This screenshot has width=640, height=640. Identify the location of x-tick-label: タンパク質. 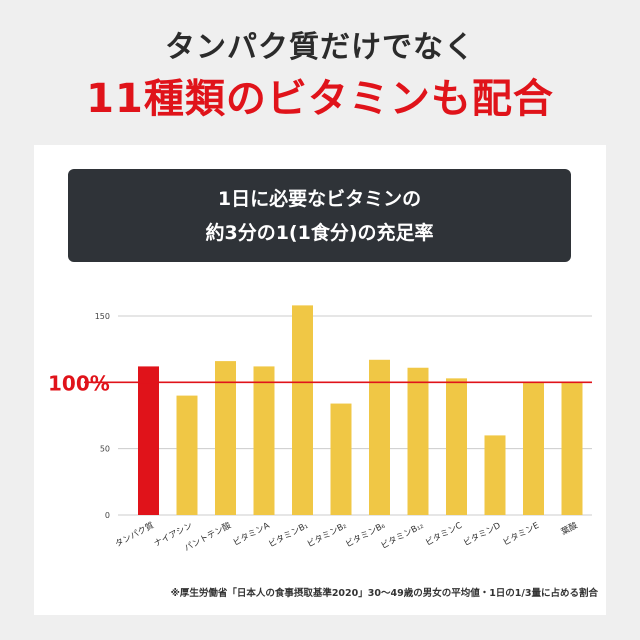
(134, 535).